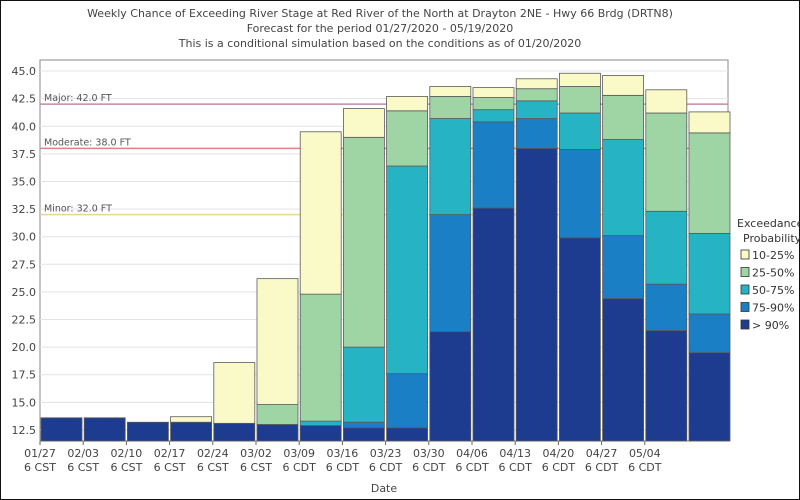 The width and height of the screenshot is (800, 500). I want to click on x-tick-label: 04/20, so click(559, 453).